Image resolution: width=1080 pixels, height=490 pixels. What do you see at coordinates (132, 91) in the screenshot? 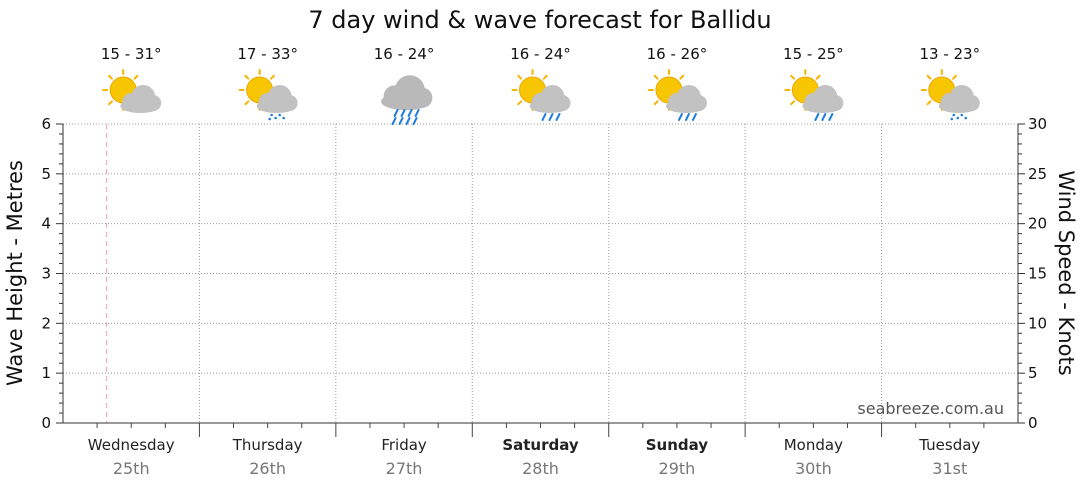
I see `sun-cloud-icon` at bounding box center [132, 91].